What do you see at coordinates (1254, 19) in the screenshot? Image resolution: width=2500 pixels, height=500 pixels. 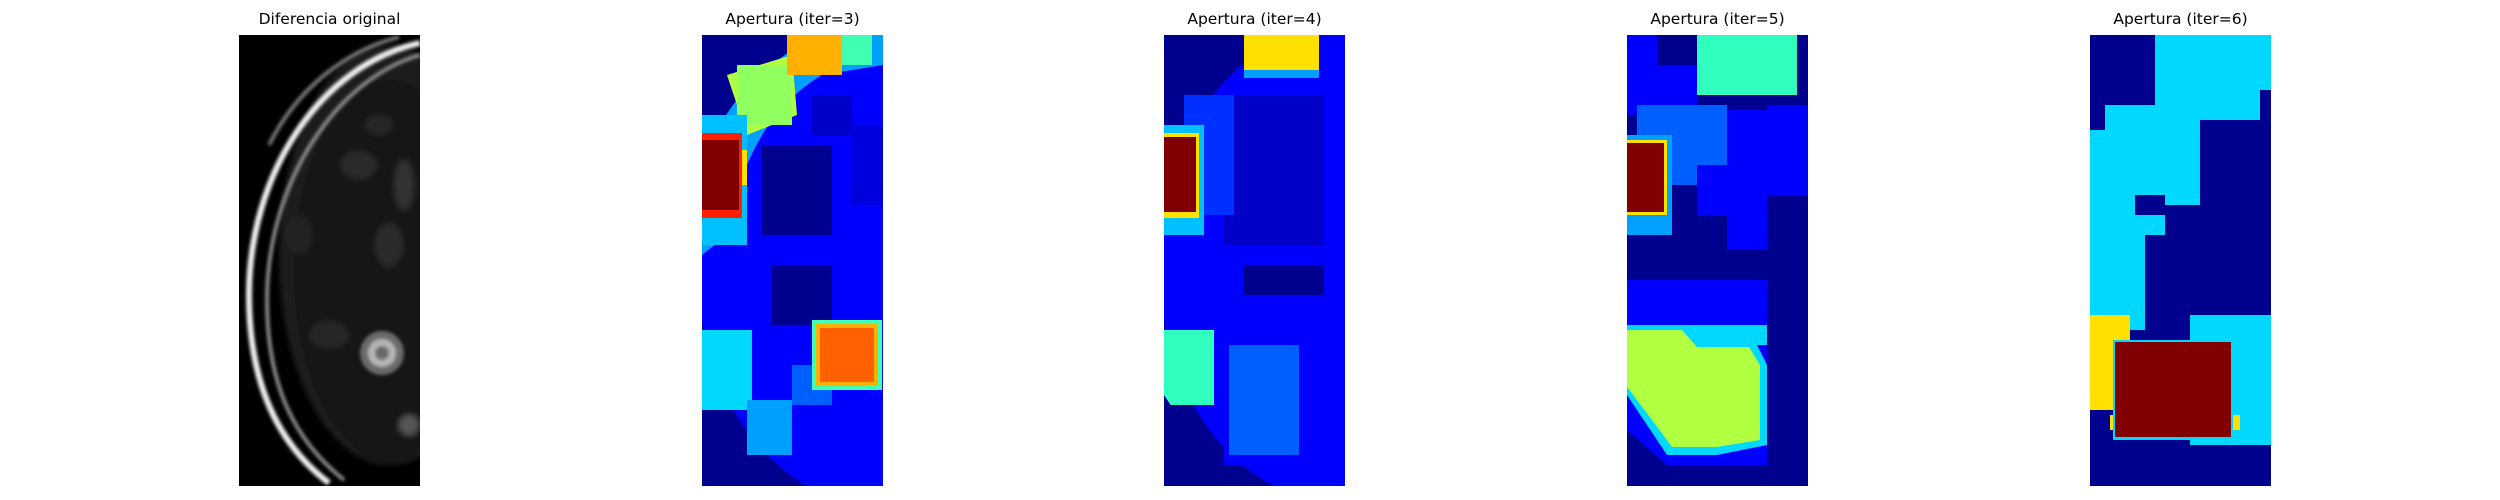 I see `panel-title: Apertura (iter=4)` at bounding box center [1254, 19].